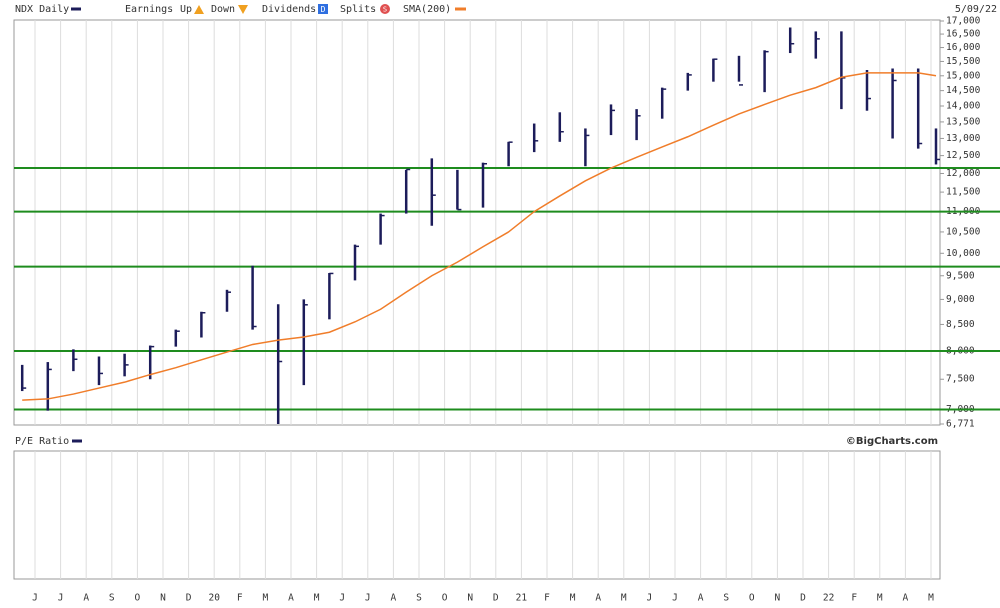 This screenshot has width=1000, height=608. What do you see at coordinates (963, 90) in the screenshot?
I see `y-tick-label: 14,500` at bounding box center [963, 90].